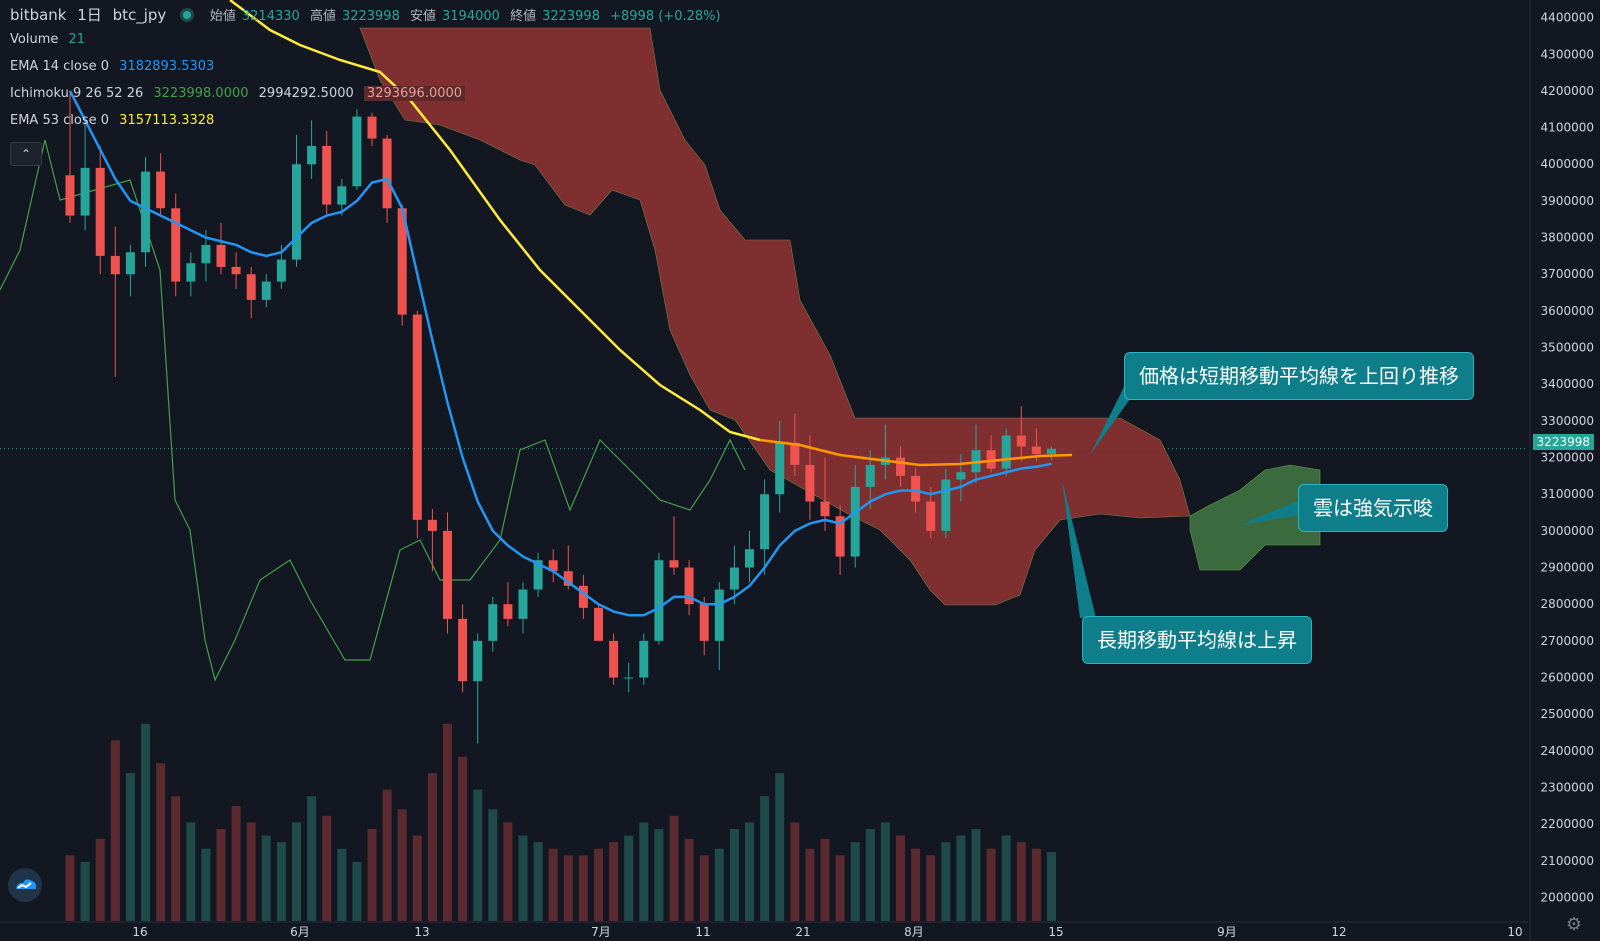  What do you see at coordinates (25, 885) in the screenshot?
I see `tradingview-cloud-icon` at bounding box center [25, 885].